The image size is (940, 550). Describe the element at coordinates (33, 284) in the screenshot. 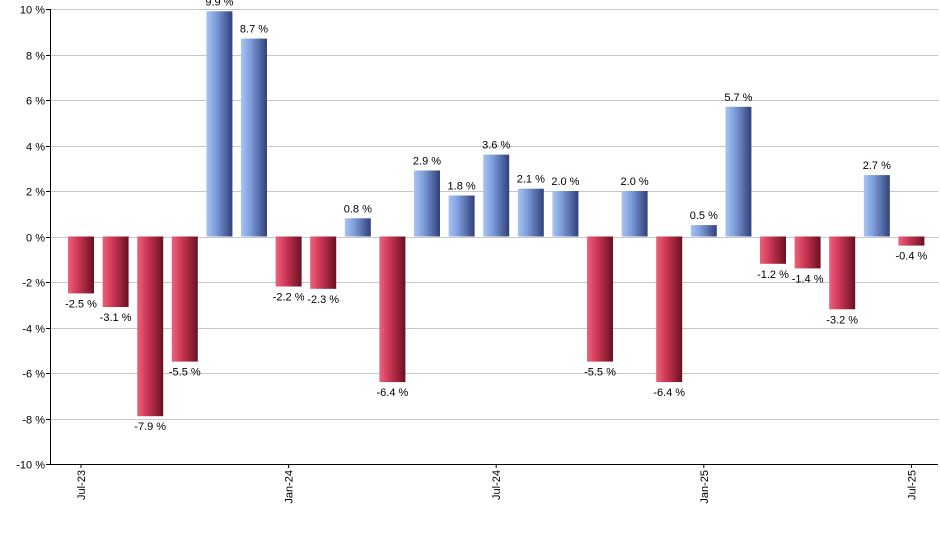

I see `y-tick-label: -2 %` at that location.